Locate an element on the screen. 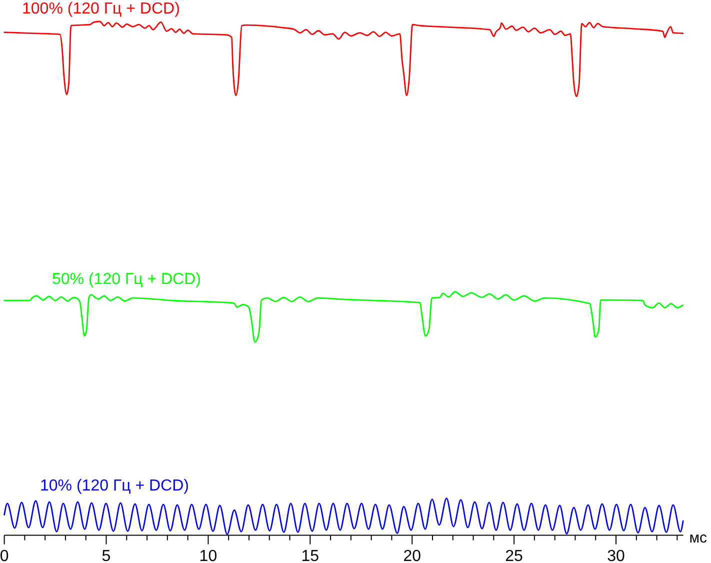 The image size is (711, 563). series-label: 100% (120 Гц + DCD) is located at coordinates (101, 9).